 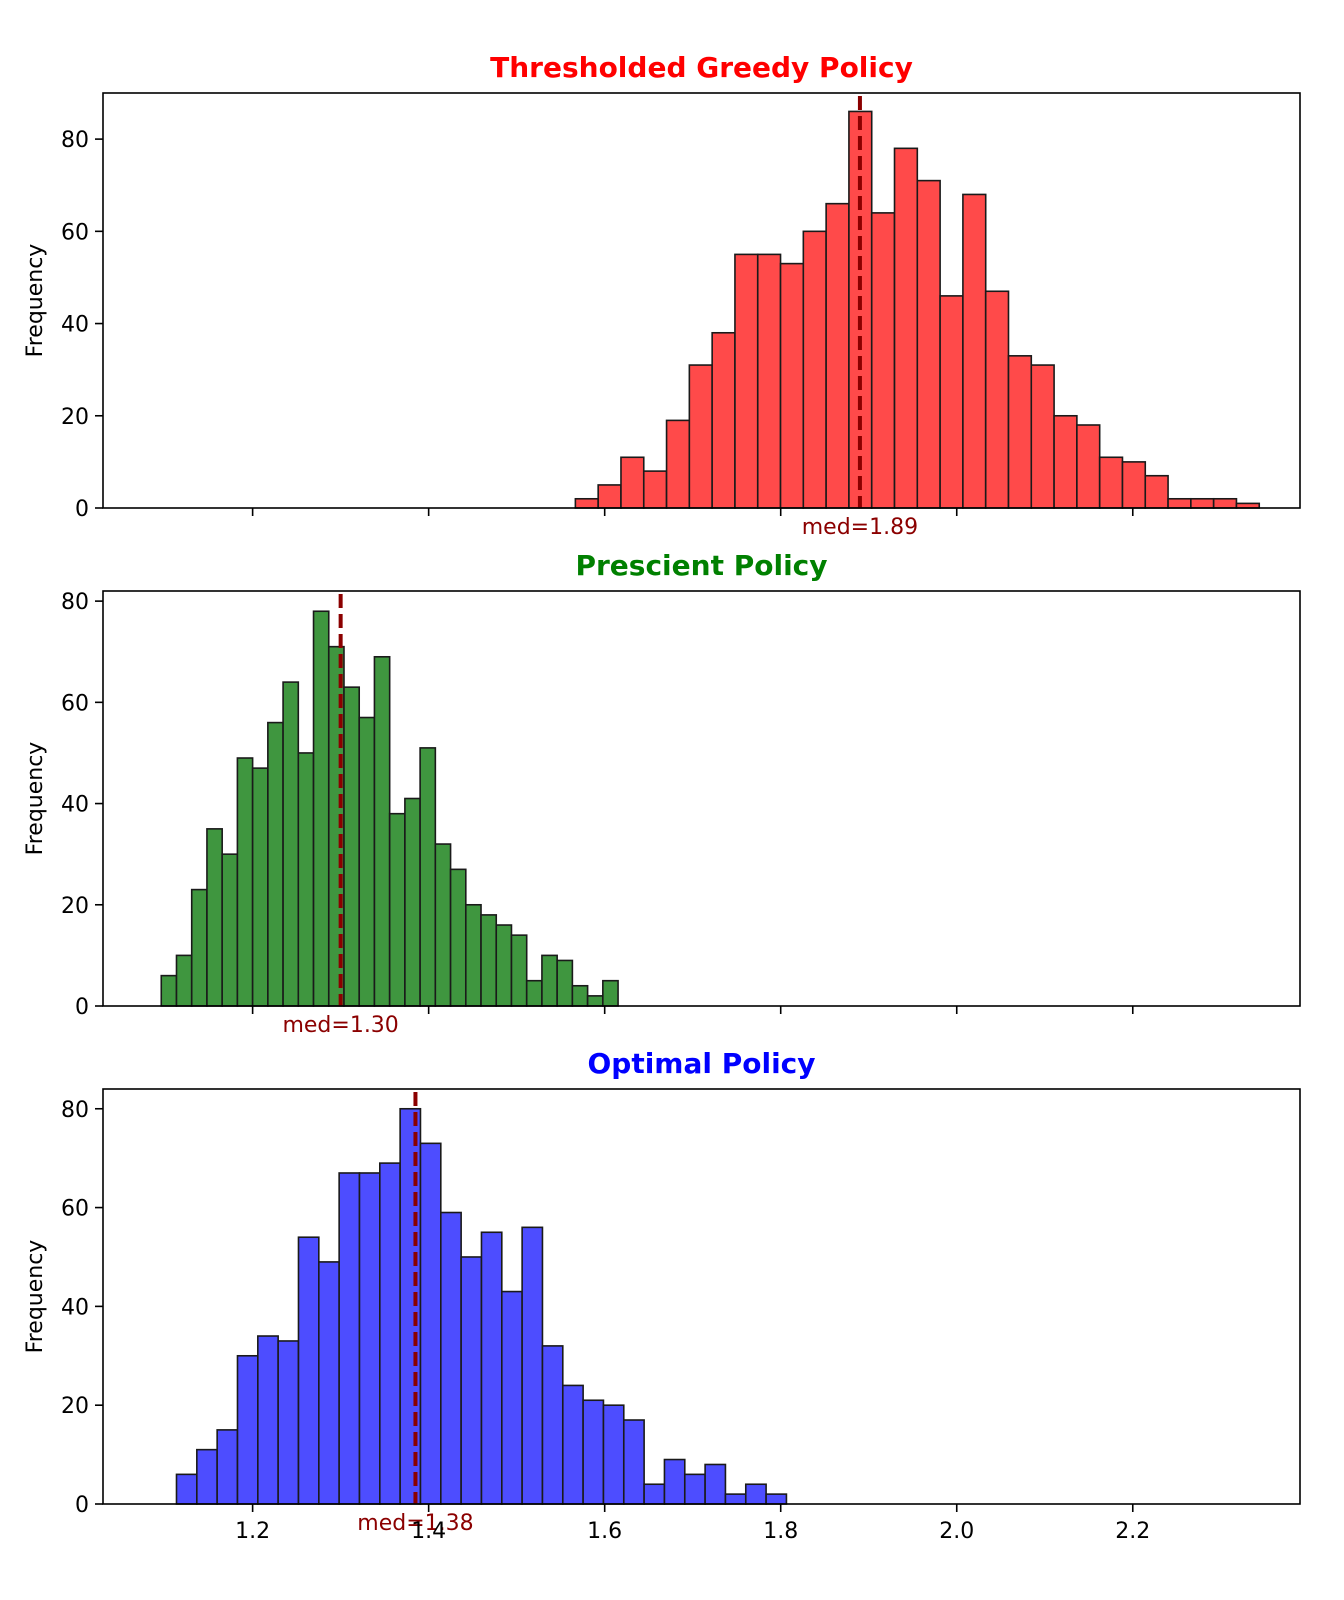 What do you see at coordinates (860, 527) in the screenshot?
I see `median-label: med=1.89` at bounding box center [860, 527].